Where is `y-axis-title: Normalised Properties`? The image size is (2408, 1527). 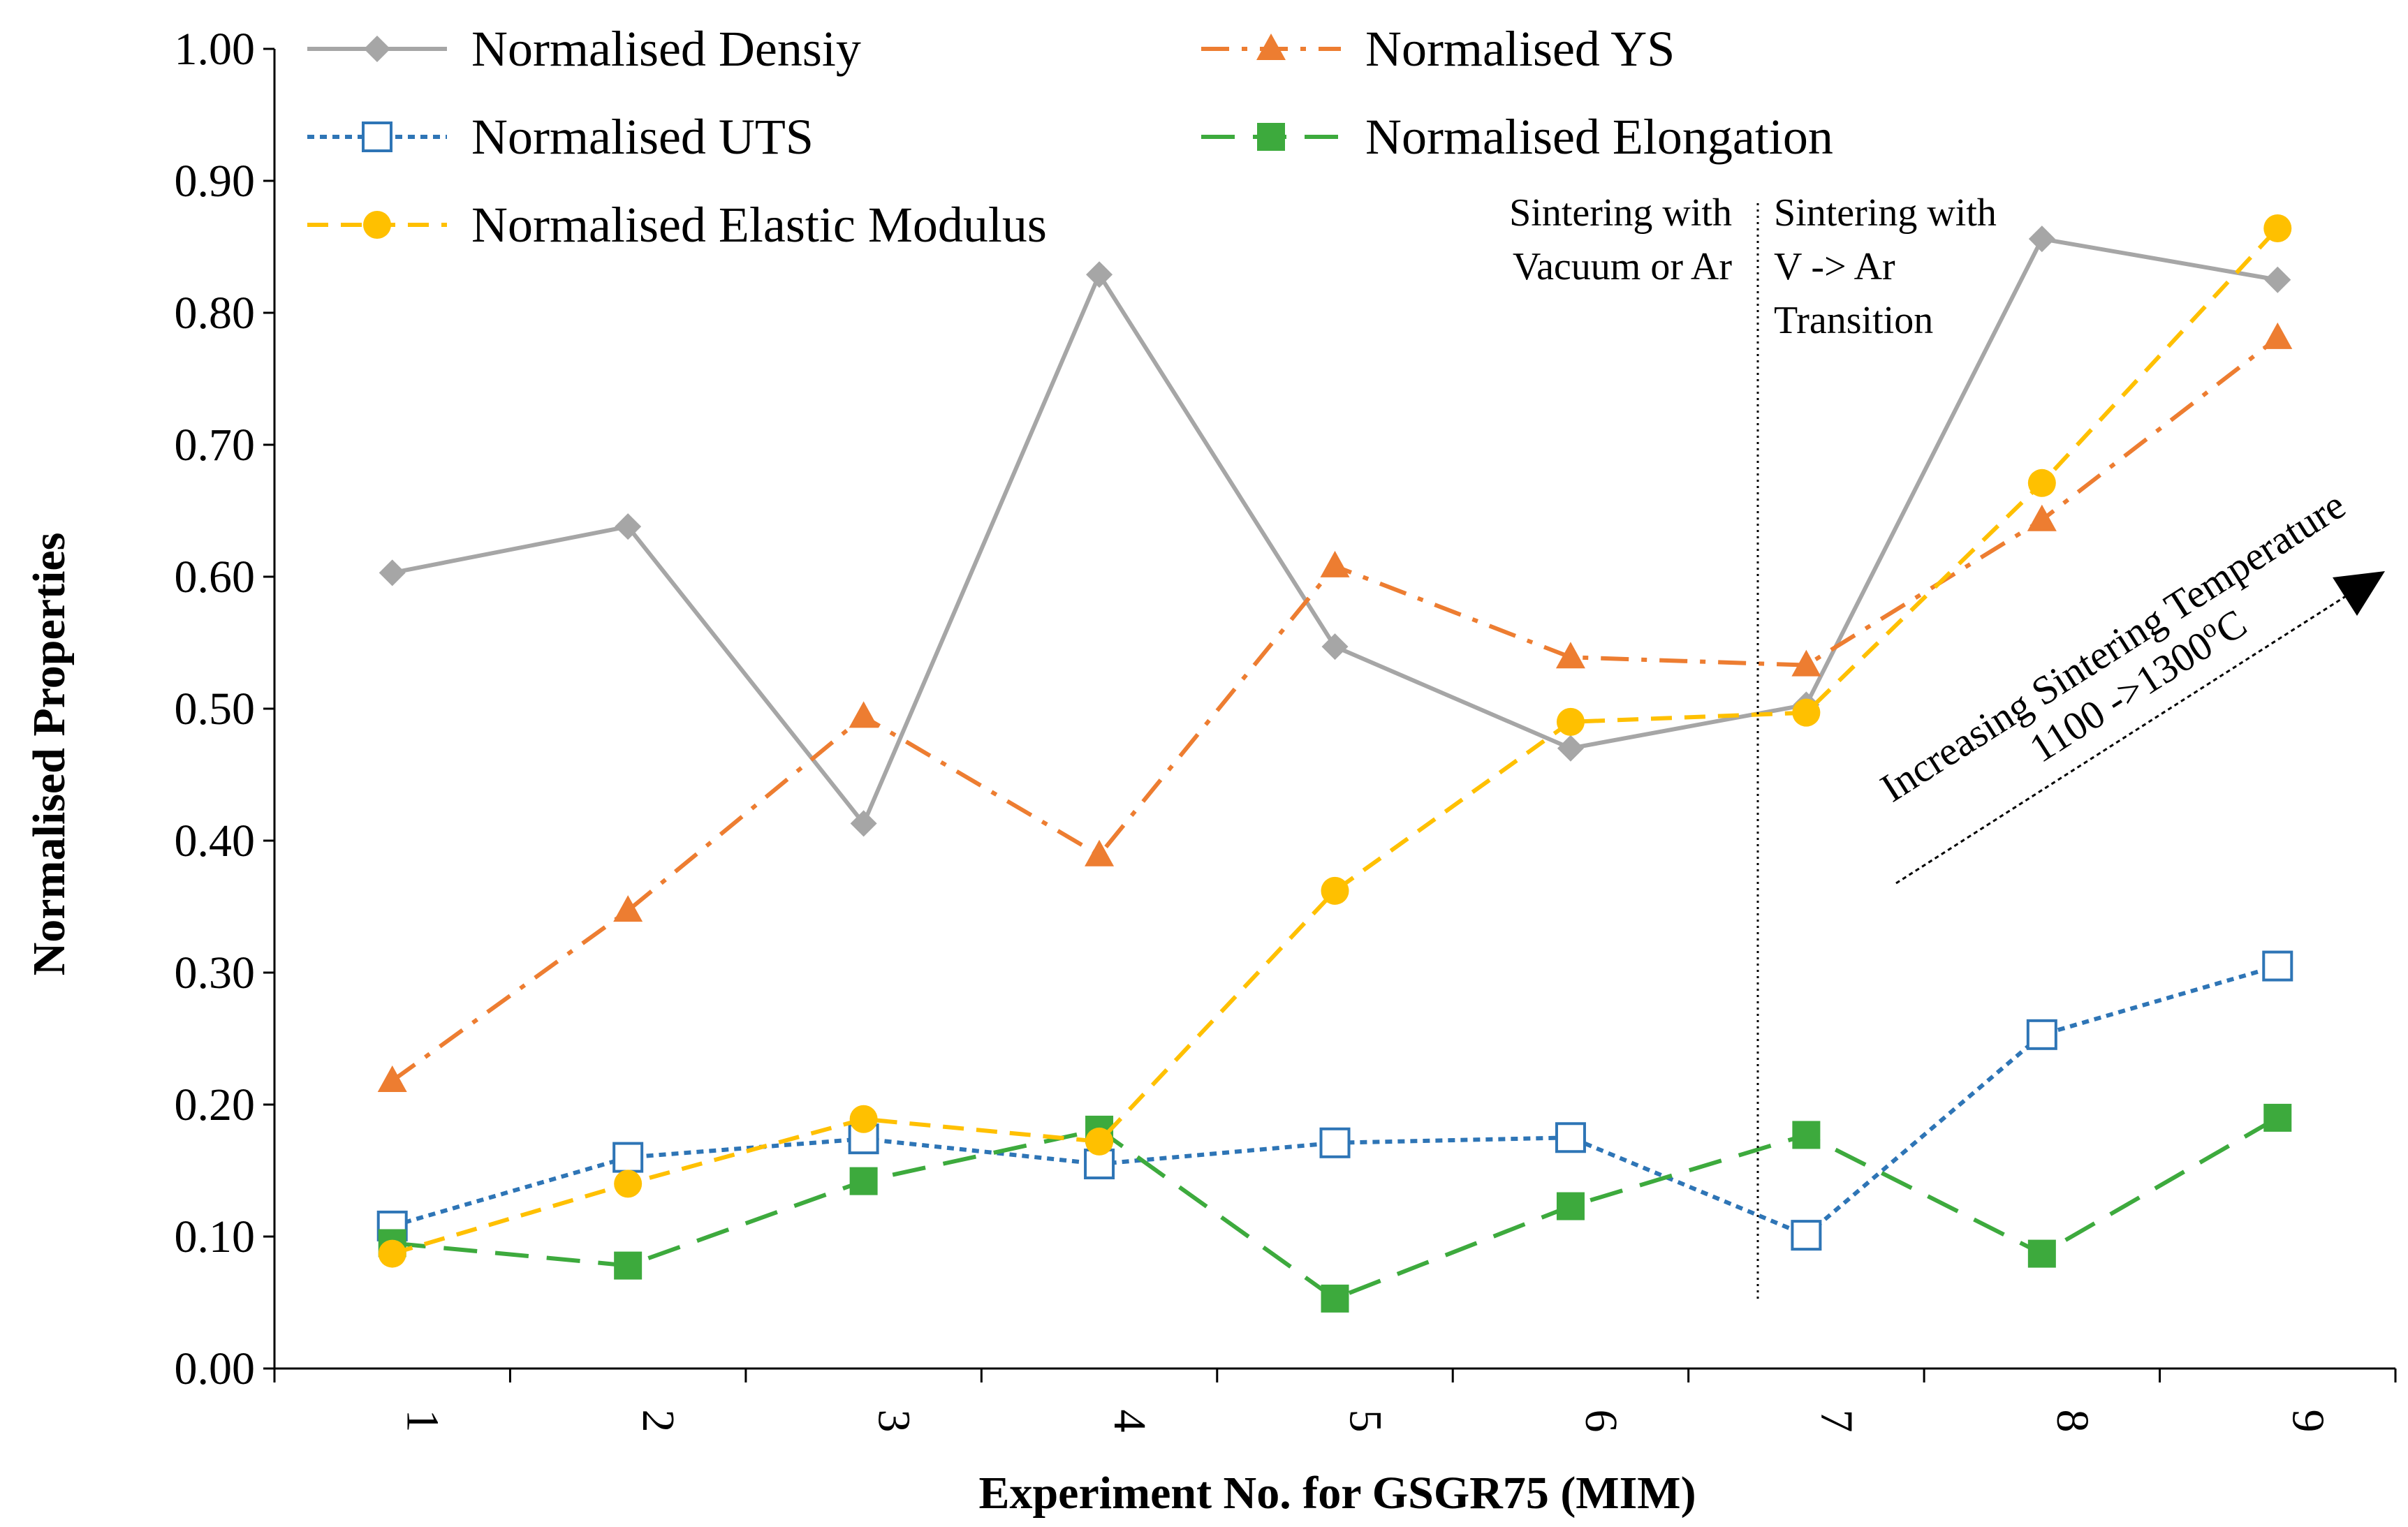
y-axis-title: Normalised Properties is located at coordinates (49, 755).